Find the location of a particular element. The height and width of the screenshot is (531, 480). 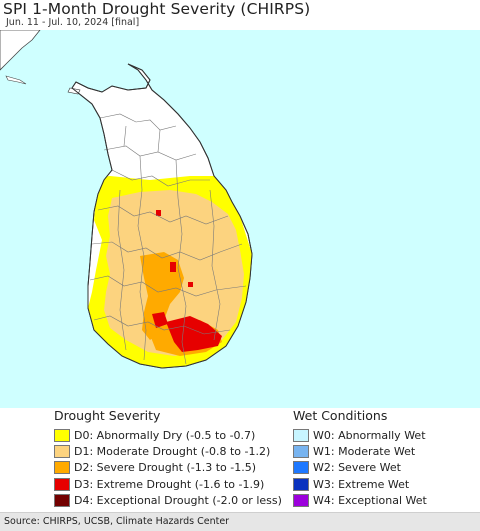

d2-region is located at coordinates (162, 296).